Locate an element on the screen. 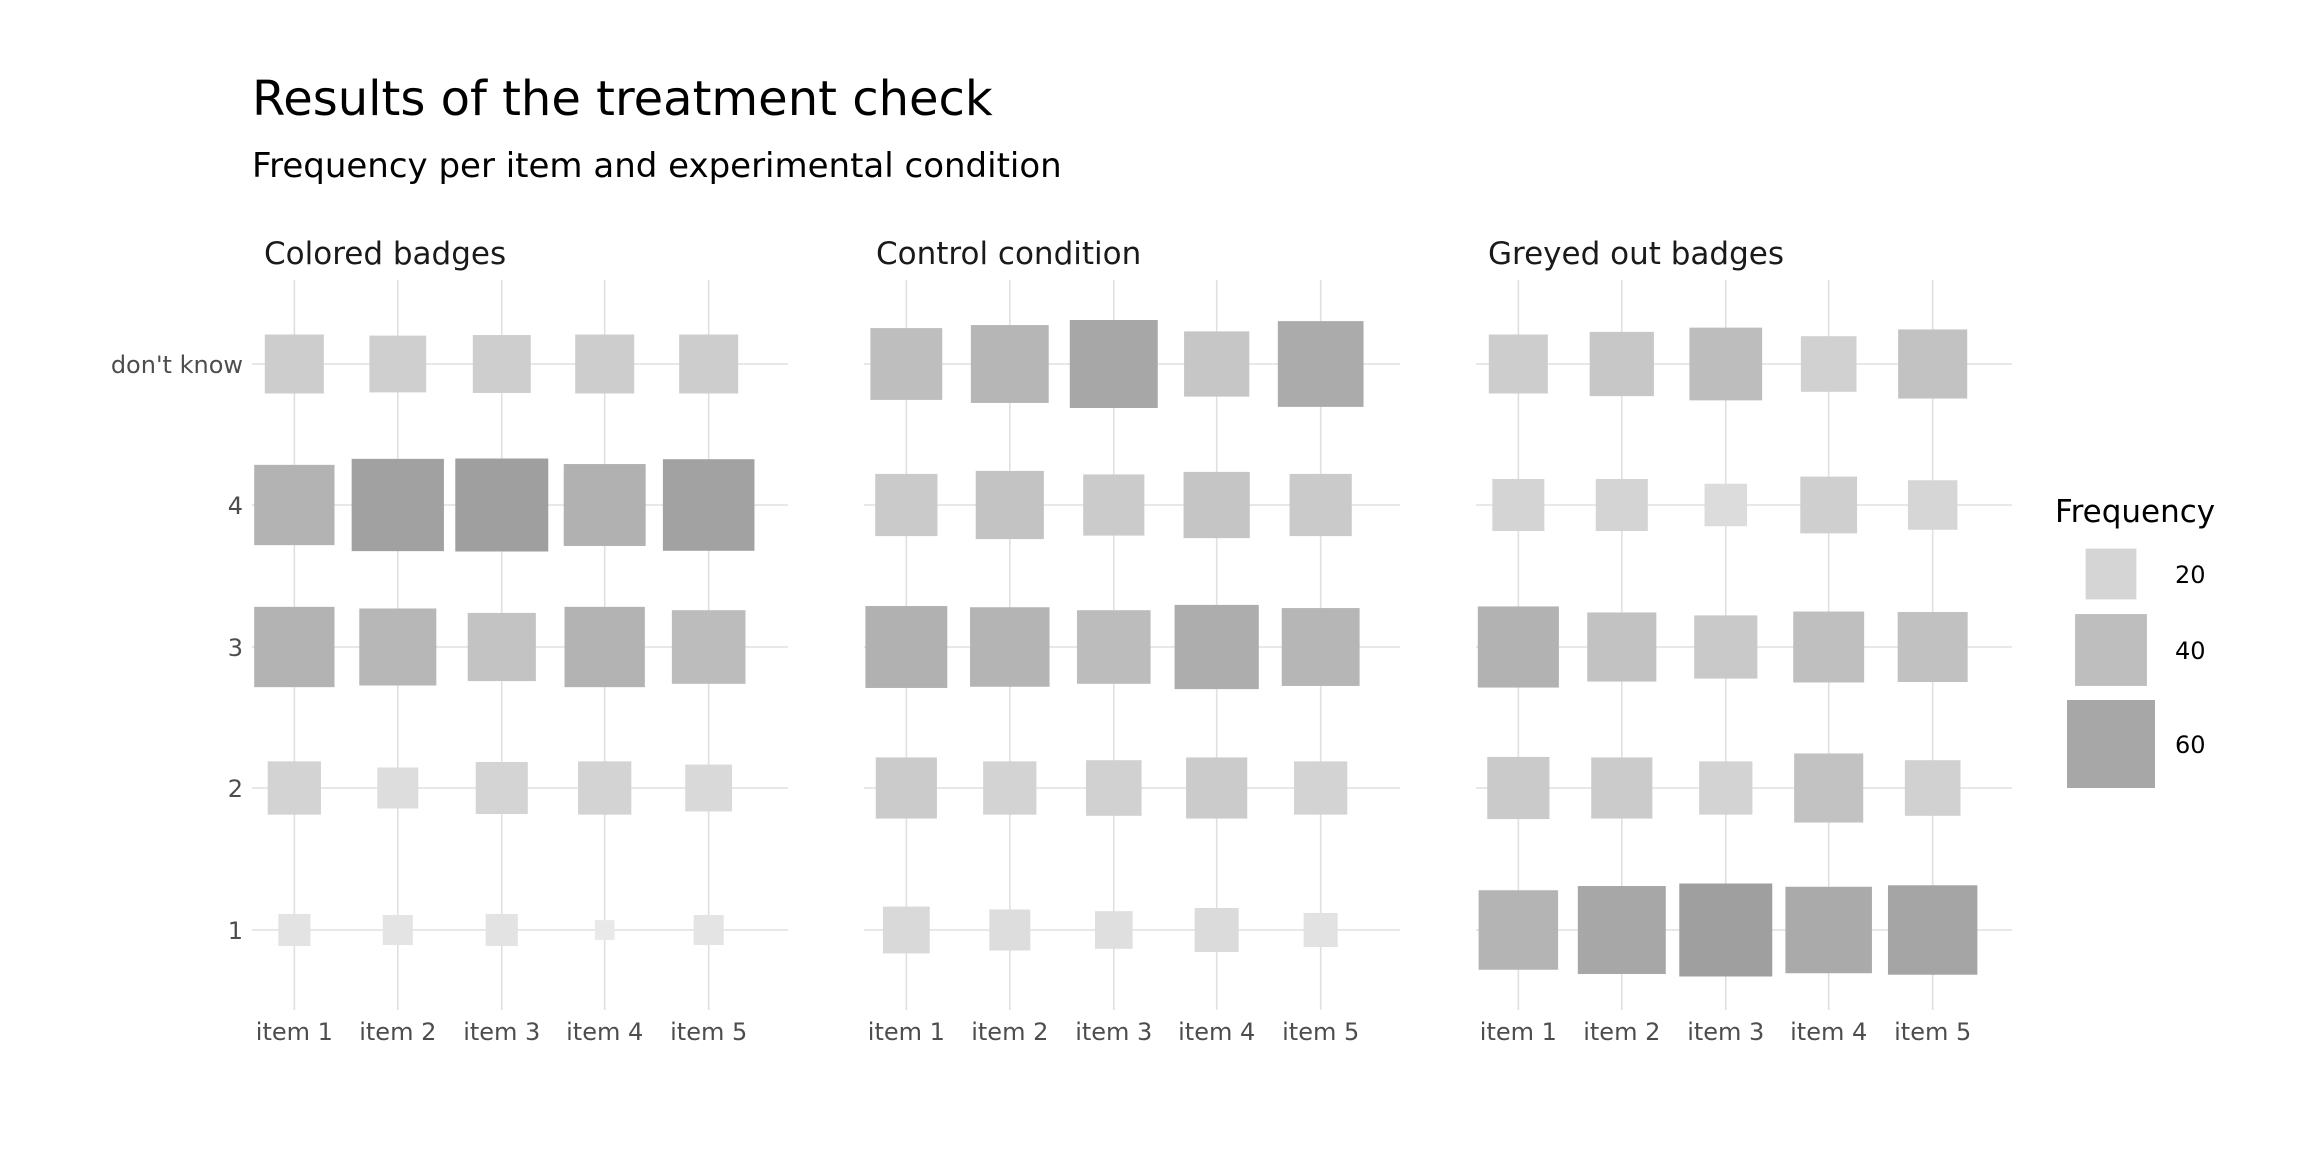 The image size is (2304, 1152). y-tick-label: 1 is located at coordinates (235, 931).